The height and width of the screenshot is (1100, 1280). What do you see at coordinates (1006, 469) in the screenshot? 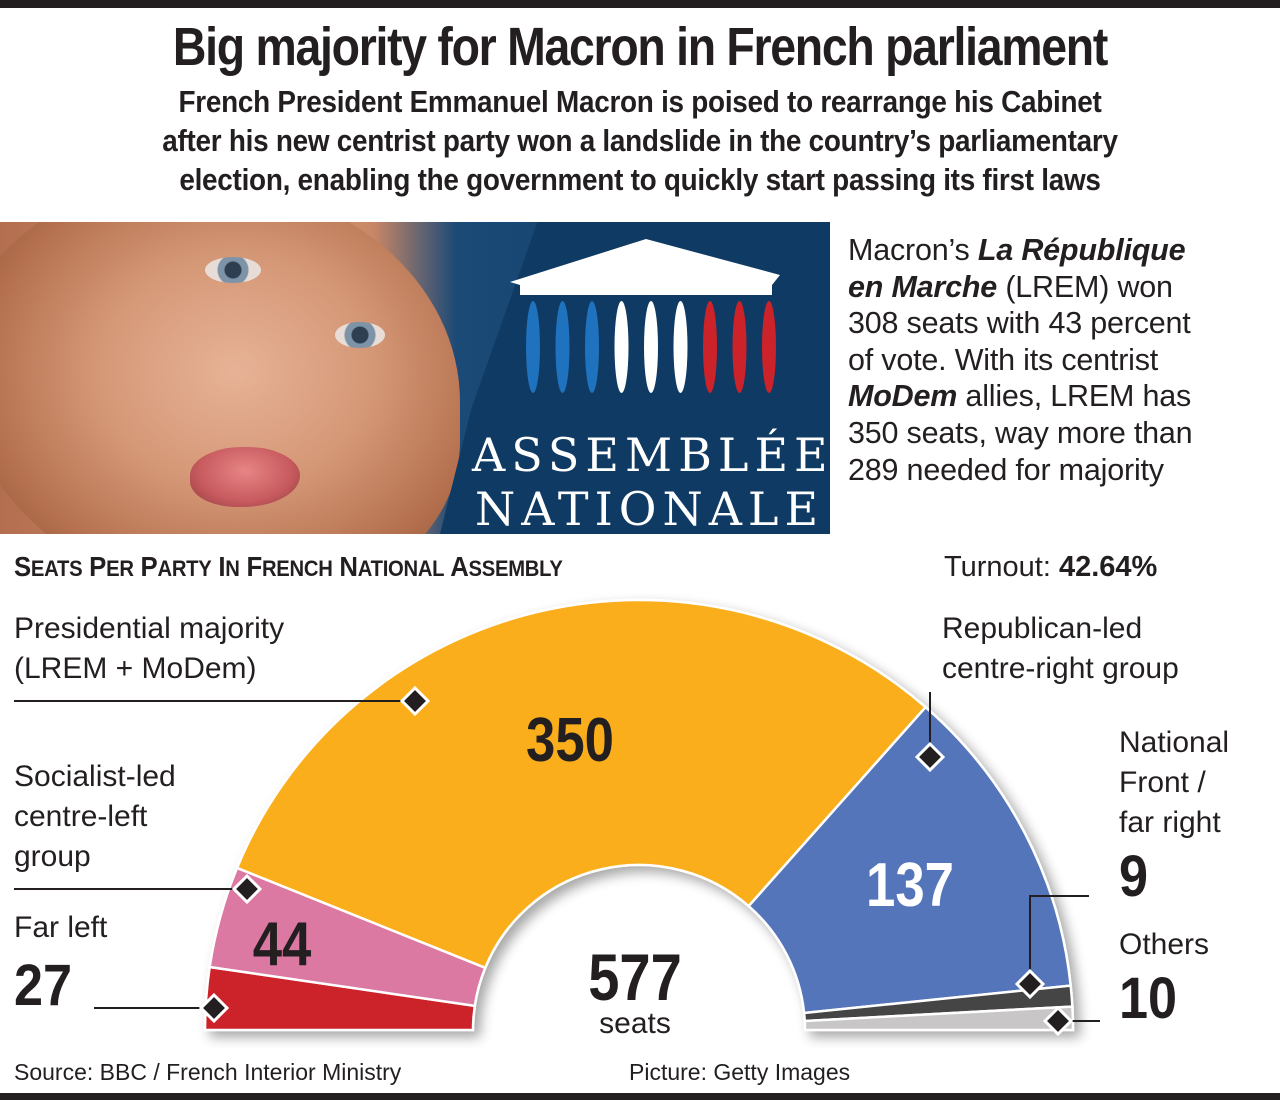
I see `info-text: 289 needed for majority` at bounding box center [1006, 469].